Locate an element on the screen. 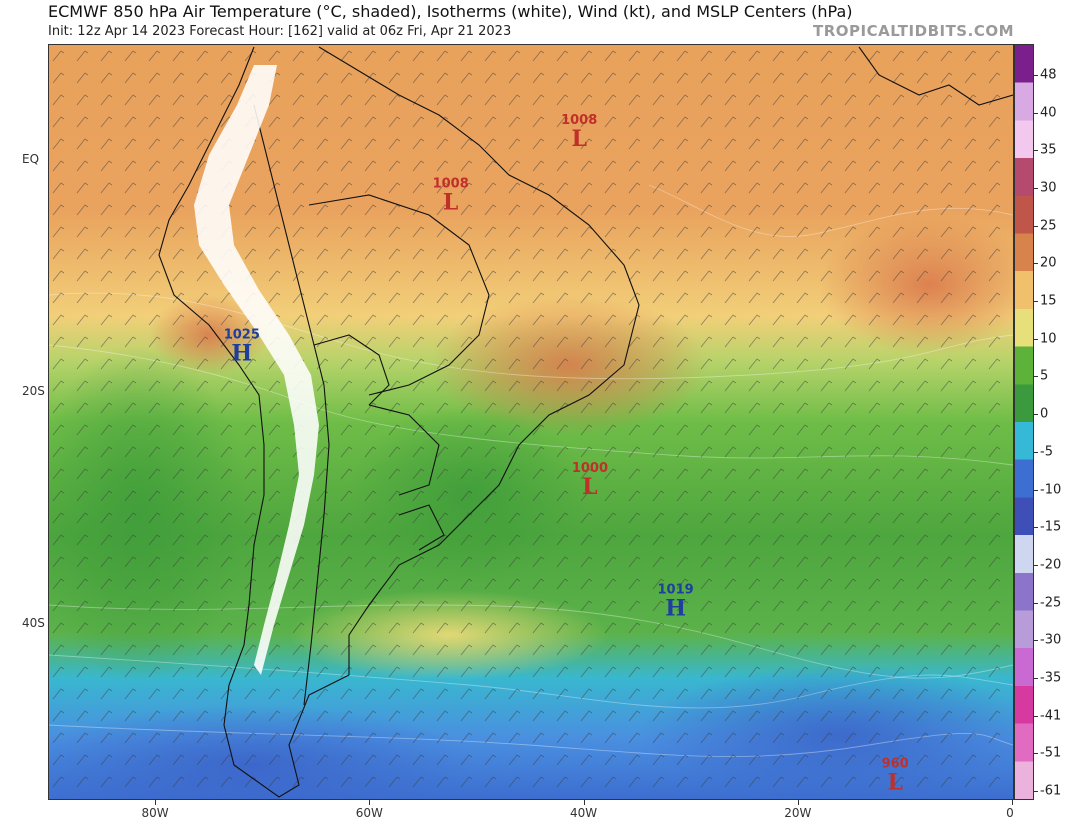  lat-label: 20S is located at coordinates (33, 391).